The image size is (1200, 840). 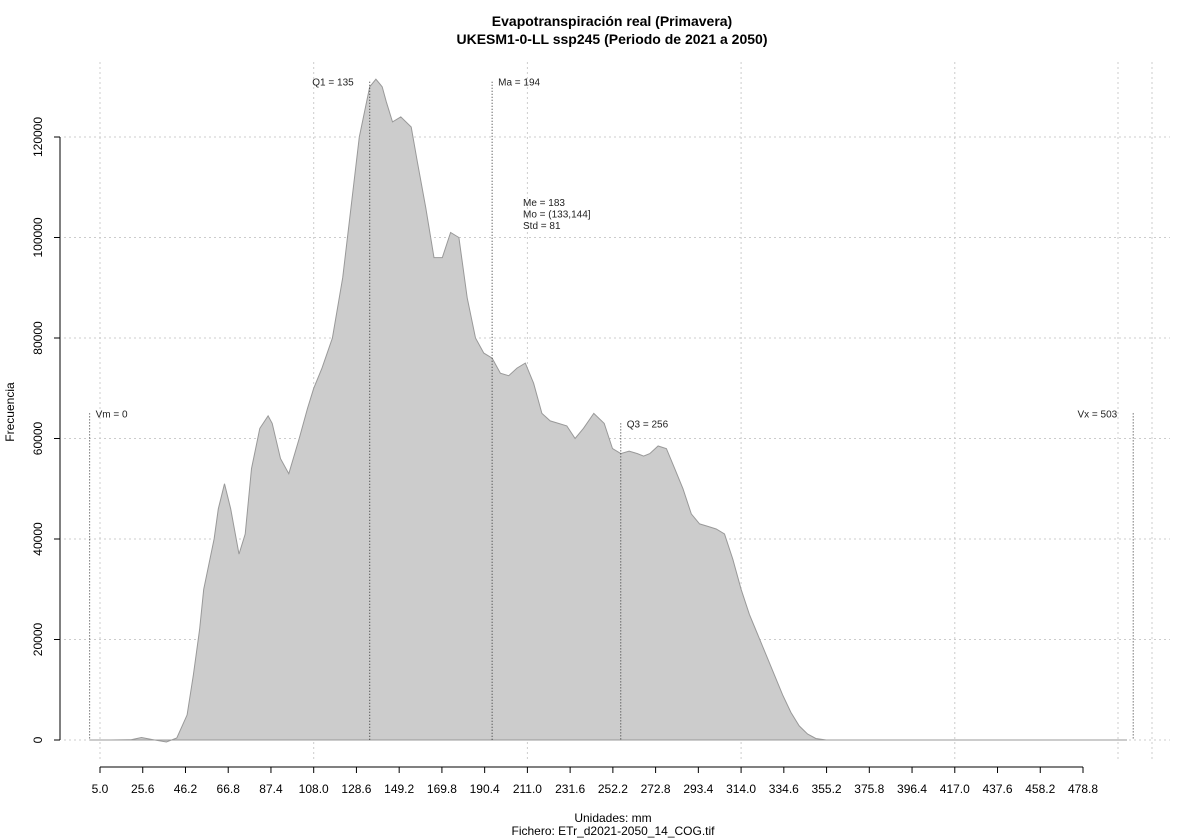 I want to click on x-tick-label: 396.4, so click(x=912, y=789).